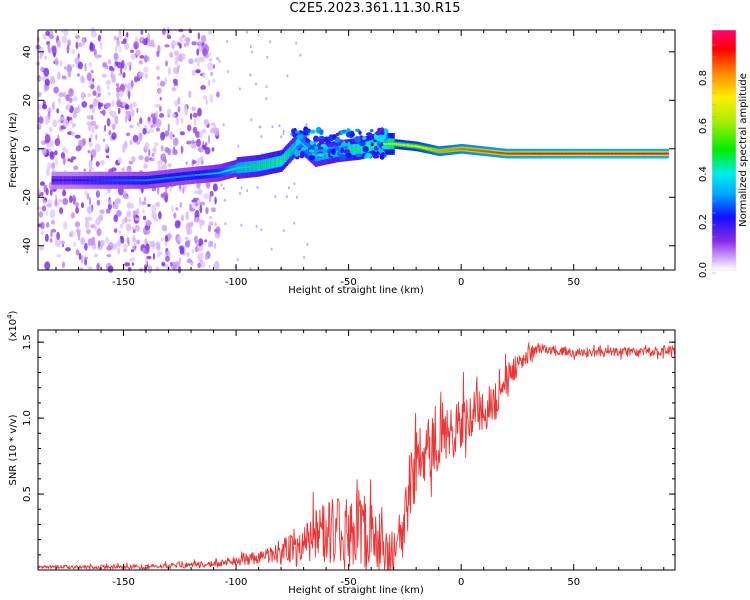 The image size is (750, 600). I want to click on colorbar-tick-label: 0.2, so click(703, 222).